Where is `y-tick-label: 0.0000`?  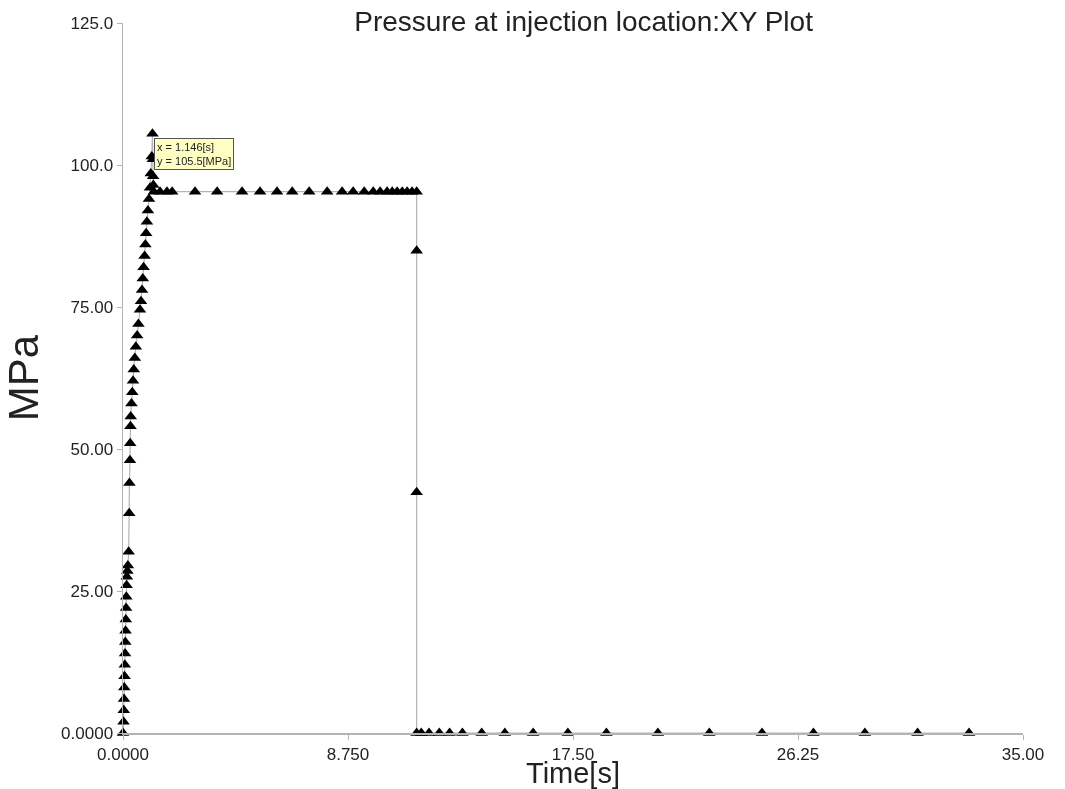
y-tick-label: 0.0000 is located at coordinates (87, 733).